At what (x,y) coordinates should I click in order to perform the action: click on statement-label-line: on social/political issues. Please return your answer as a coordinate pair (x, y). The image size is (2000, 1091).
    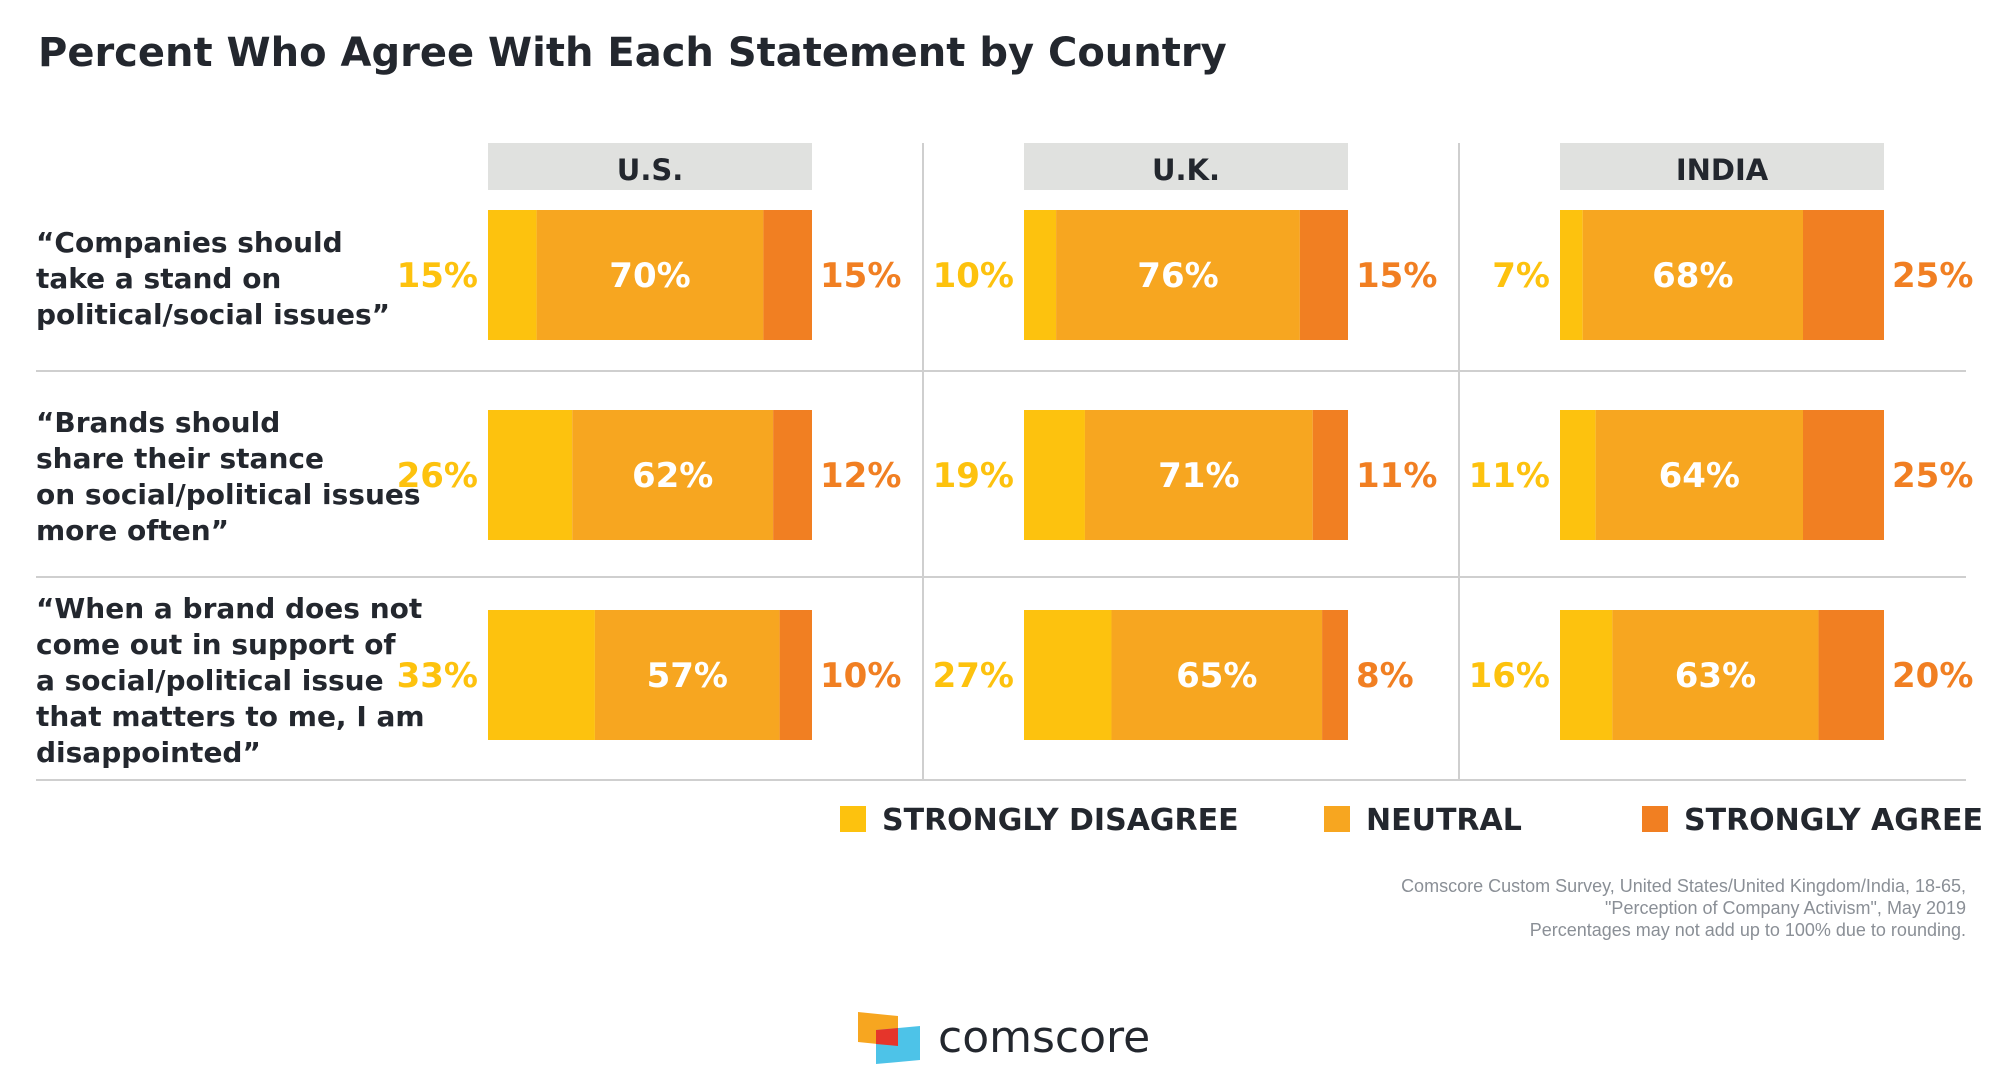
    Looking at the image, I should click on (228, 494).